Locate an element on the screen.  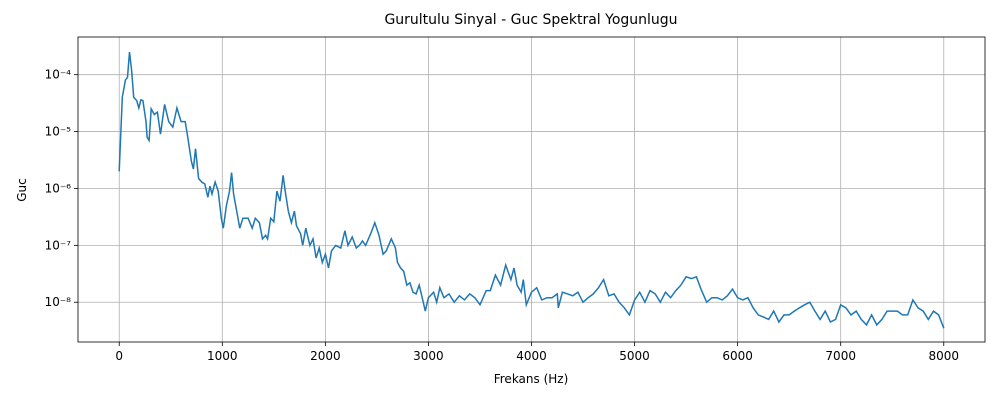
y-tick-label: 10⁻⁷ is located at coordinates (58, 245).